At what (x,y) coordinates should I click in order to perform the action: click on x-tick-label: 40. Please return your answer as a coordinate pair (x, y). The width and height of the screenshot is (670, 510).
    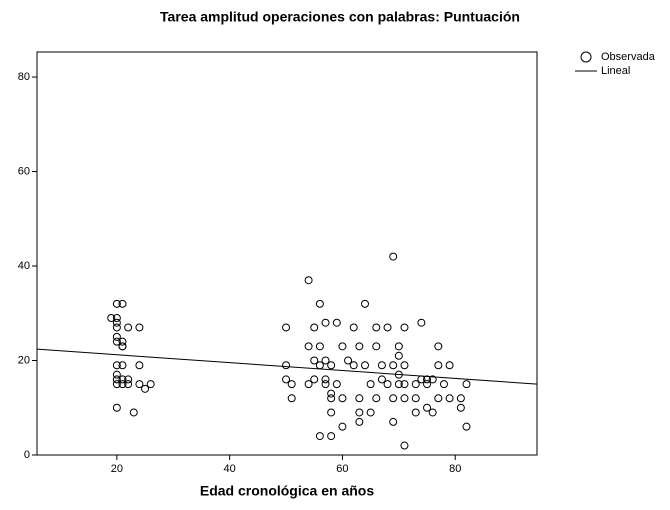
    Looking at the image, I should click on (230, 469).